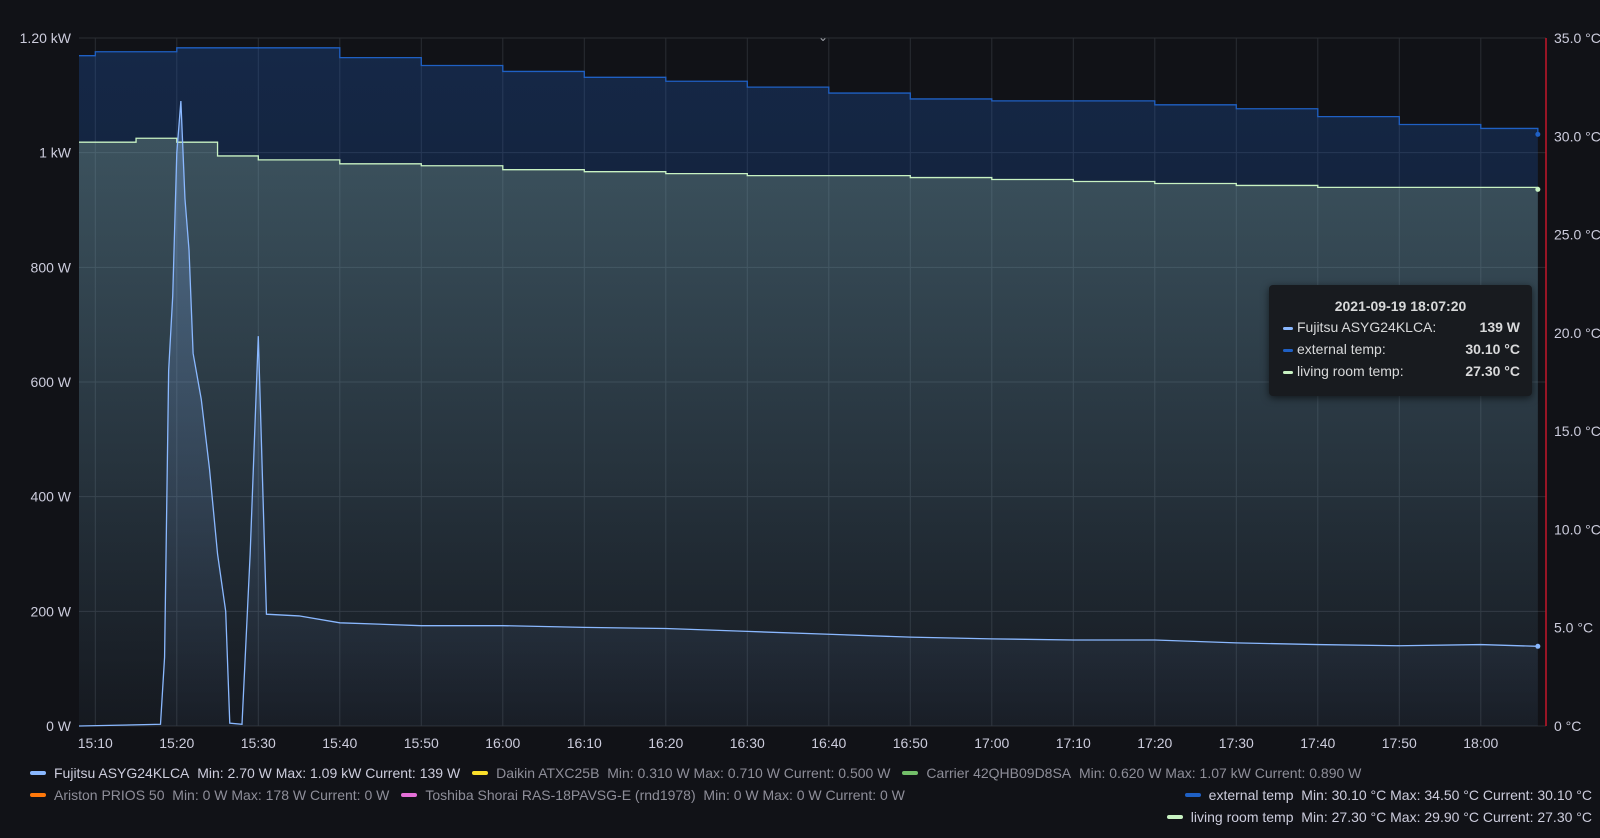  Describe the element at coordinates (1236, 743) in the screenshot. I see `x-tick-label: 17:30` at that location.